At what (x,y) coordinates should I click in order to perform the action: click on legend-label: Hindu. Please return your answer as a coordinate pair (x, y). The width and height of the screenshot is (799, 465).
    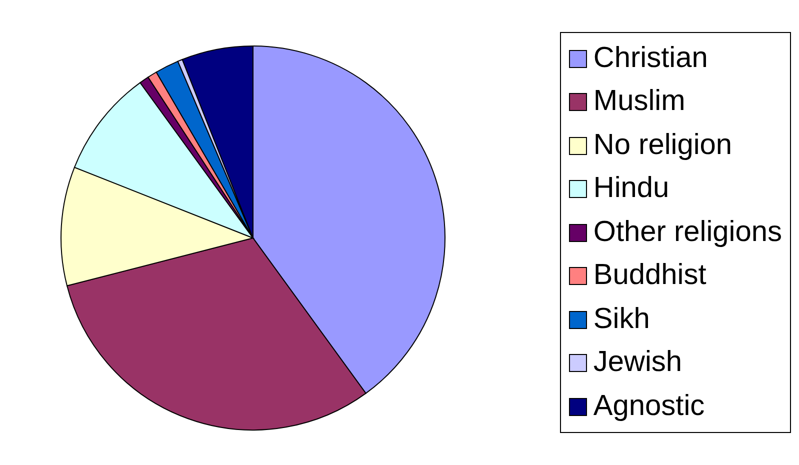
    Looking at the image, I should click on (631, 188).